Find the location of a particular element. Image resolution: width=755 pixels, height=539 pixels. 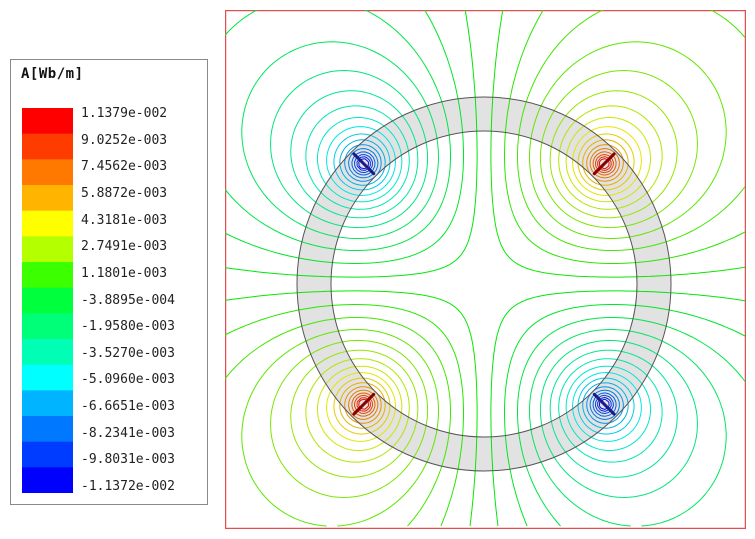

legend-tick-label: 5.8872e-003 is located at coordinates (124, 193).